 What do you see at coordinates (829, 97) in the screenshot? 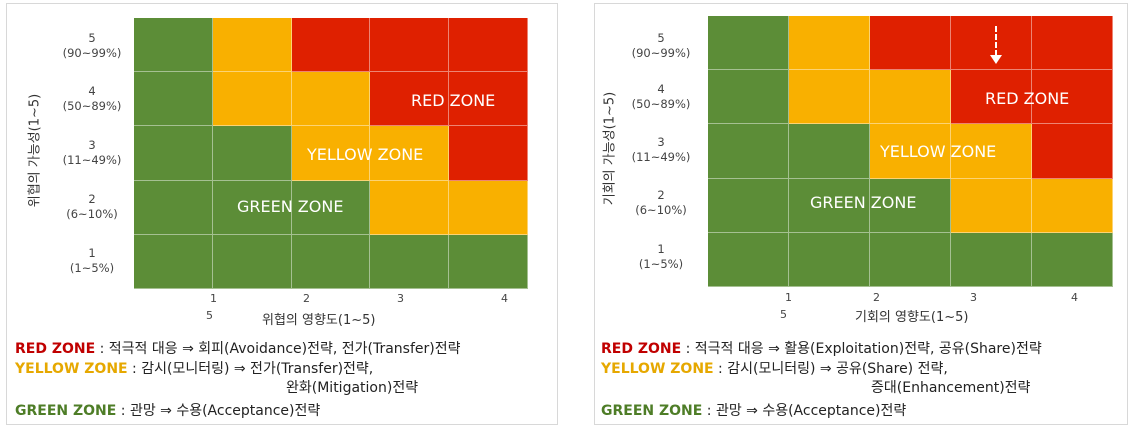
I see `grid-cell-r4-c2` at bounding box center [829, 97].